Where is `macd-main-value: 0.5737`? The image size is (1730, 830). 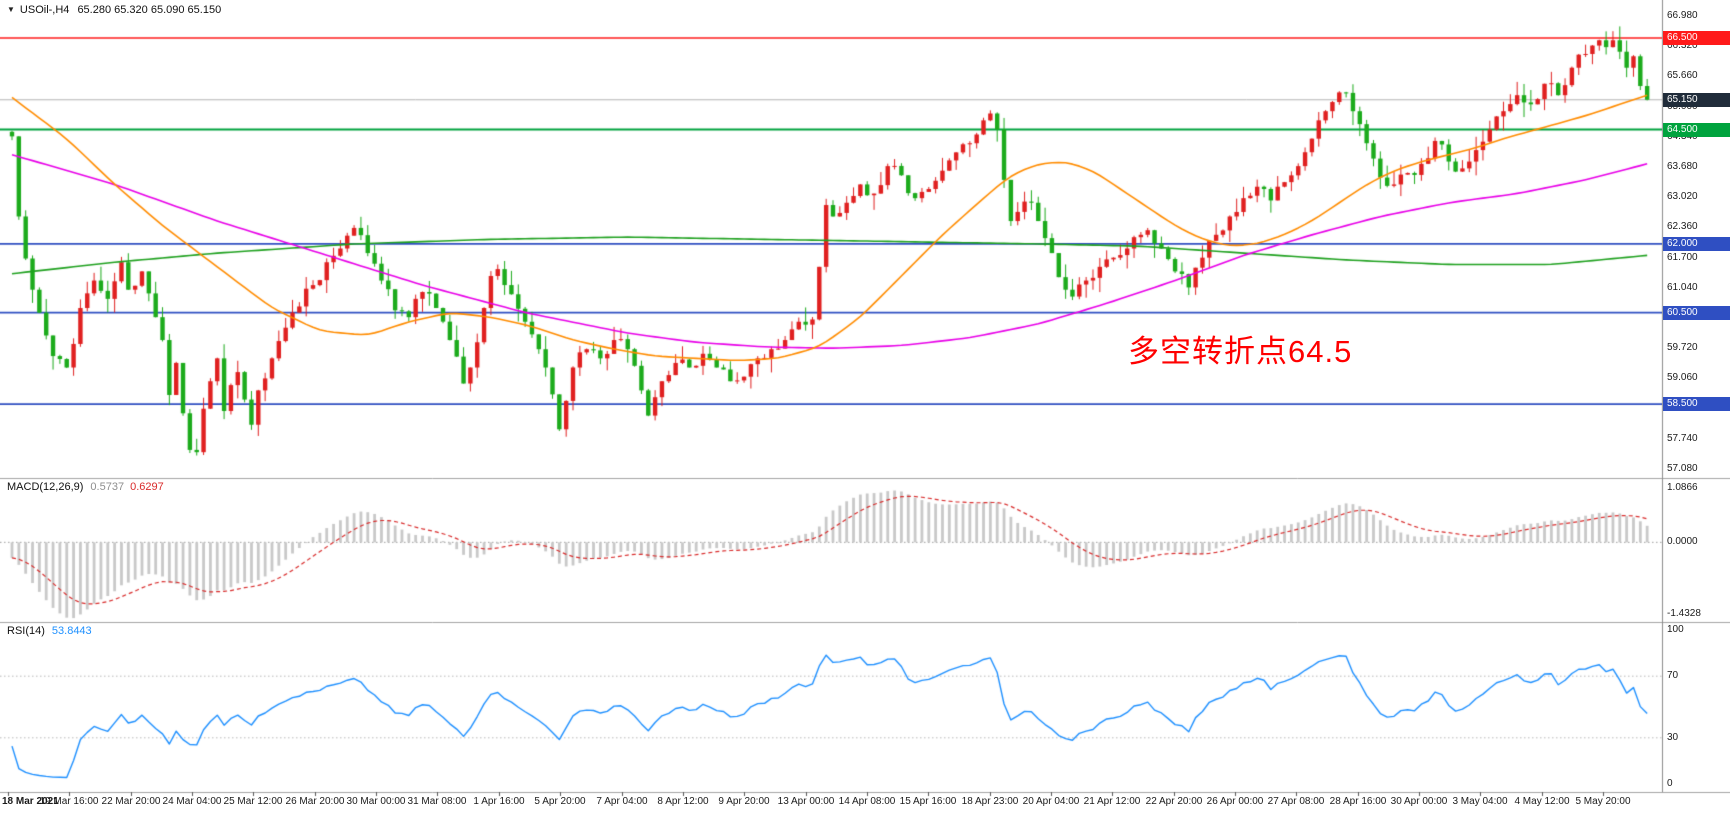 macd-main-value: 0.5737 is located at coordinates (107, 487).